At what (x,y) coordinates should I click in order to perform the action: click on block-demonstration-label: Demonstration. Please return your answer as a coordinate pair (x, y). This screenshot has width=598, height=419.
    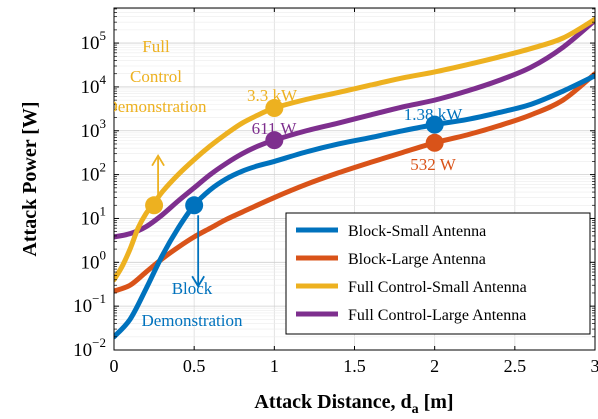
    Looking at the image, I should click on (192, 320).